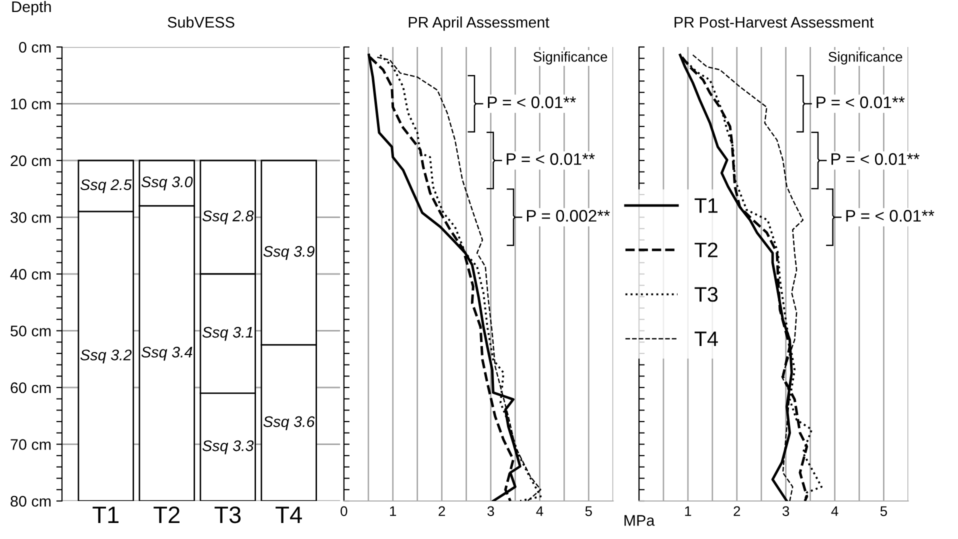  I want to click on x-tick-label: T1, so click(105, 514).